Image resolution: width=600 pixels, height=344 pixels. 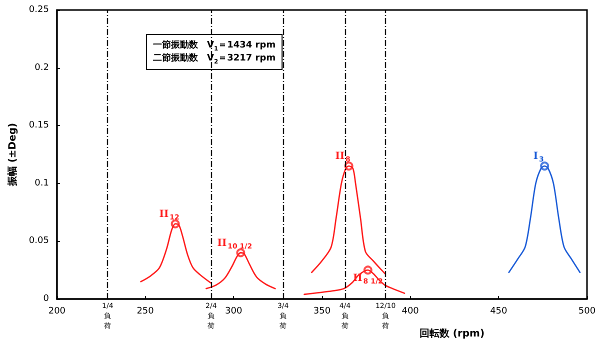 I want to click on x-tick-label: 250, so click(x=145, y=311).